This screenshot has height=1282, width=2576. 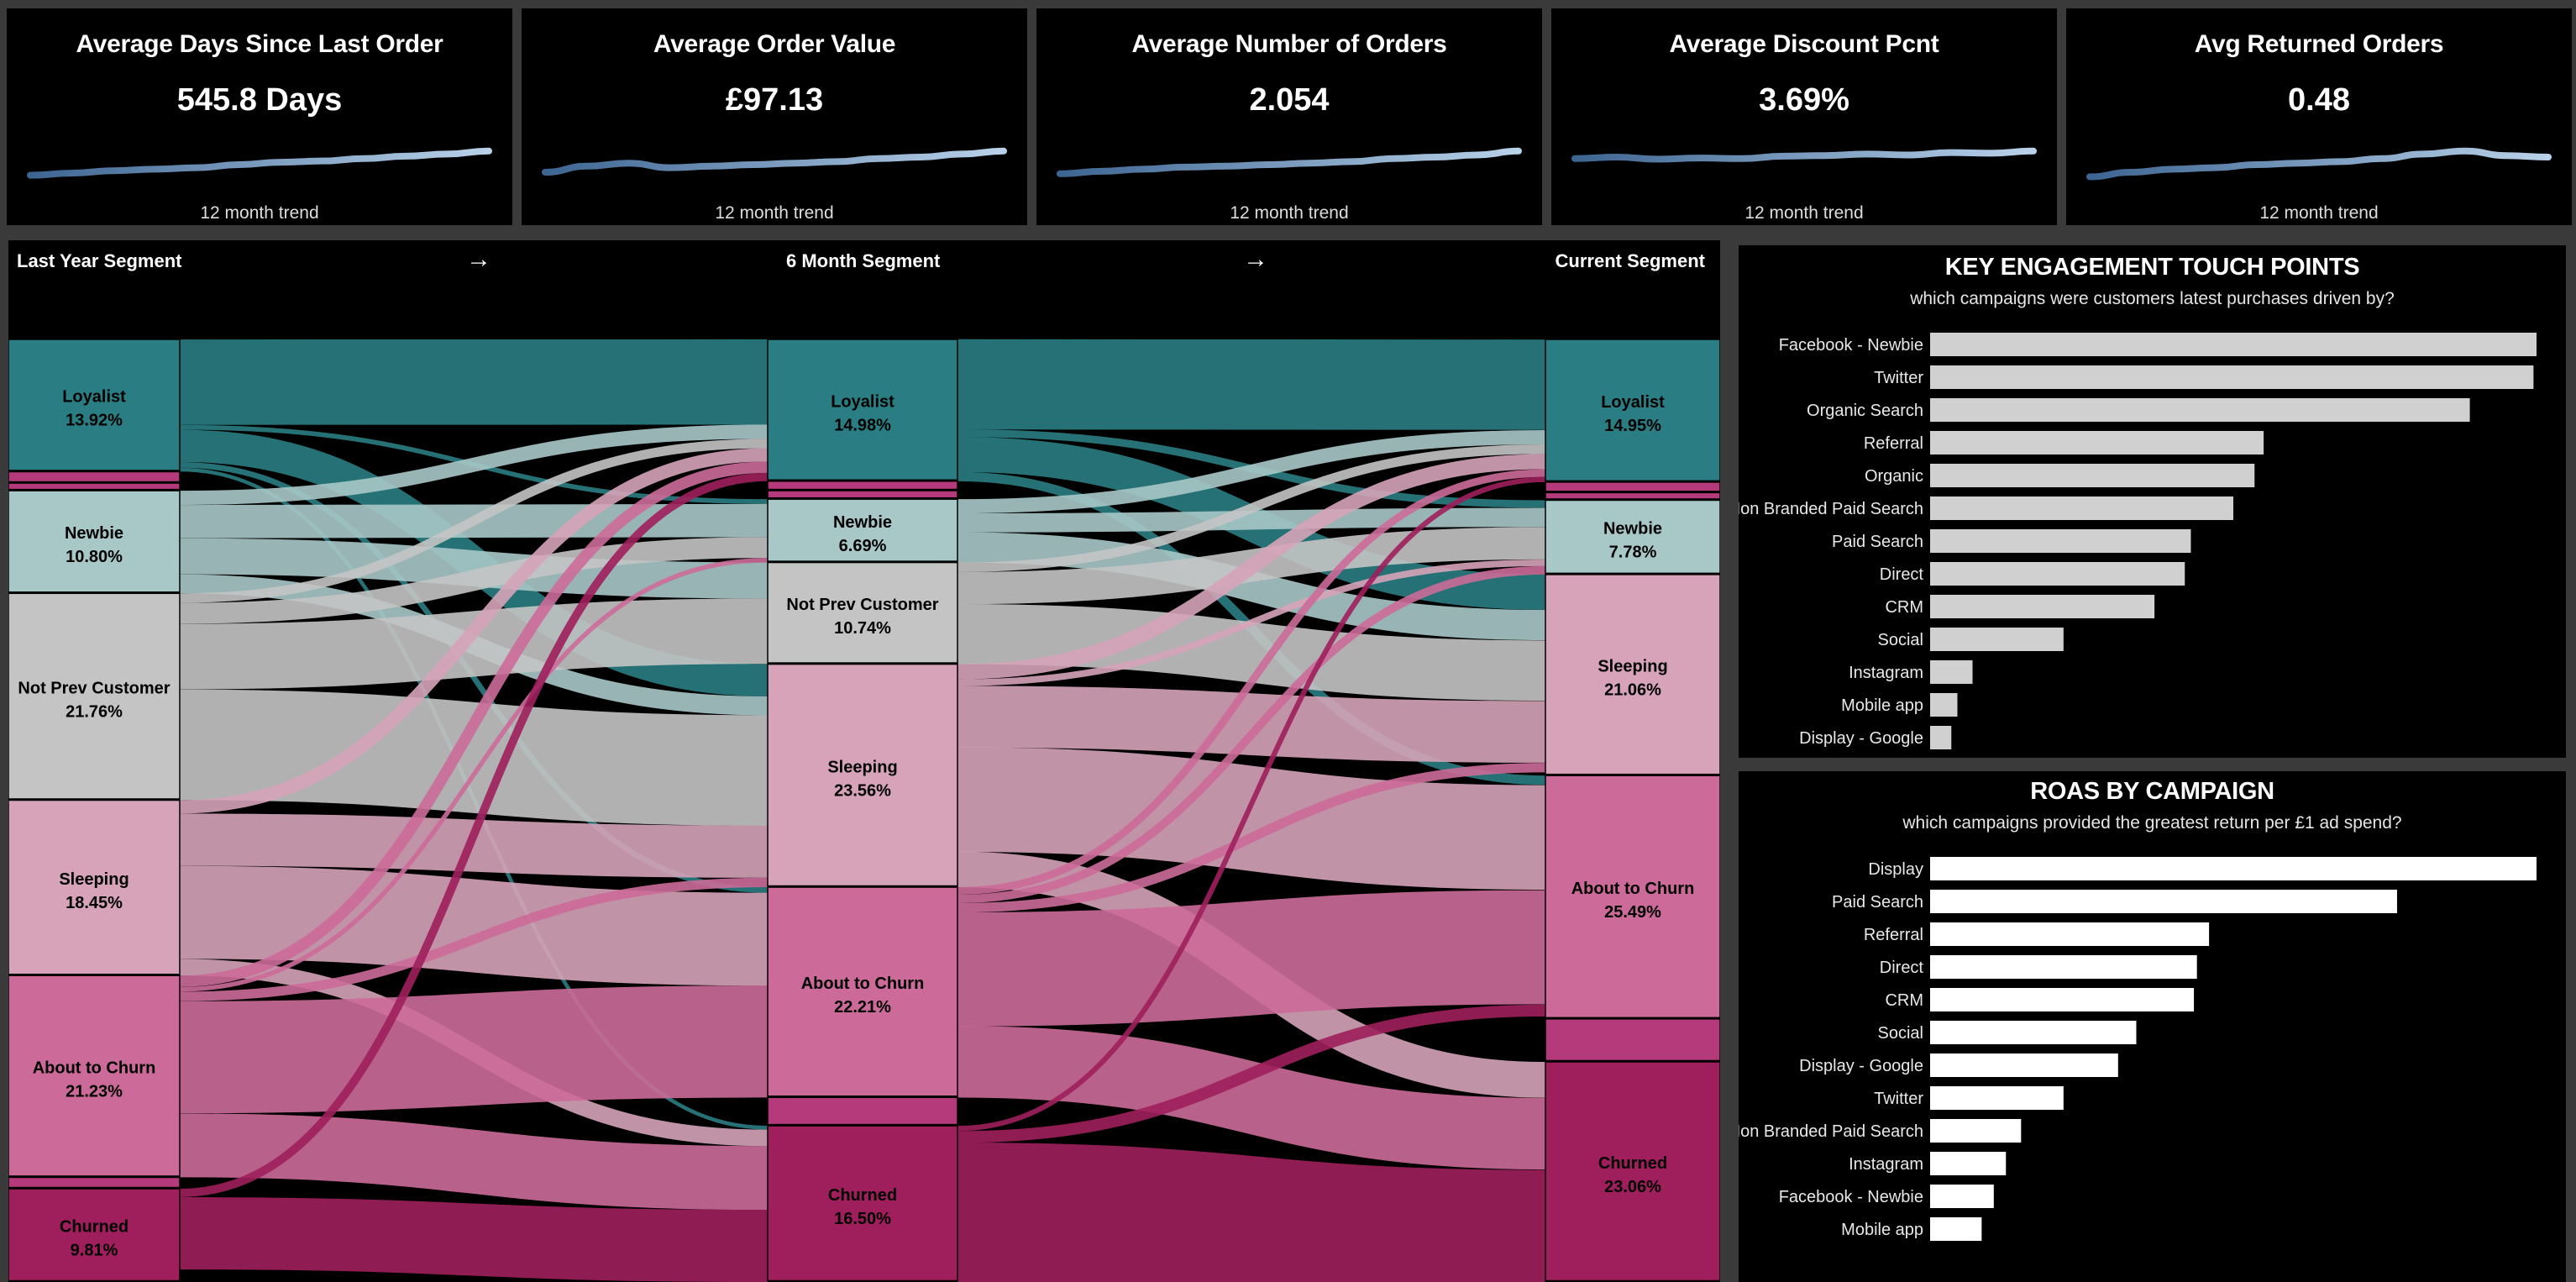 What do you see at coordinates (1958, 1065) in the screenshot?
I see `bar-row: Display - Google` at bounding box center [1958, 1065].